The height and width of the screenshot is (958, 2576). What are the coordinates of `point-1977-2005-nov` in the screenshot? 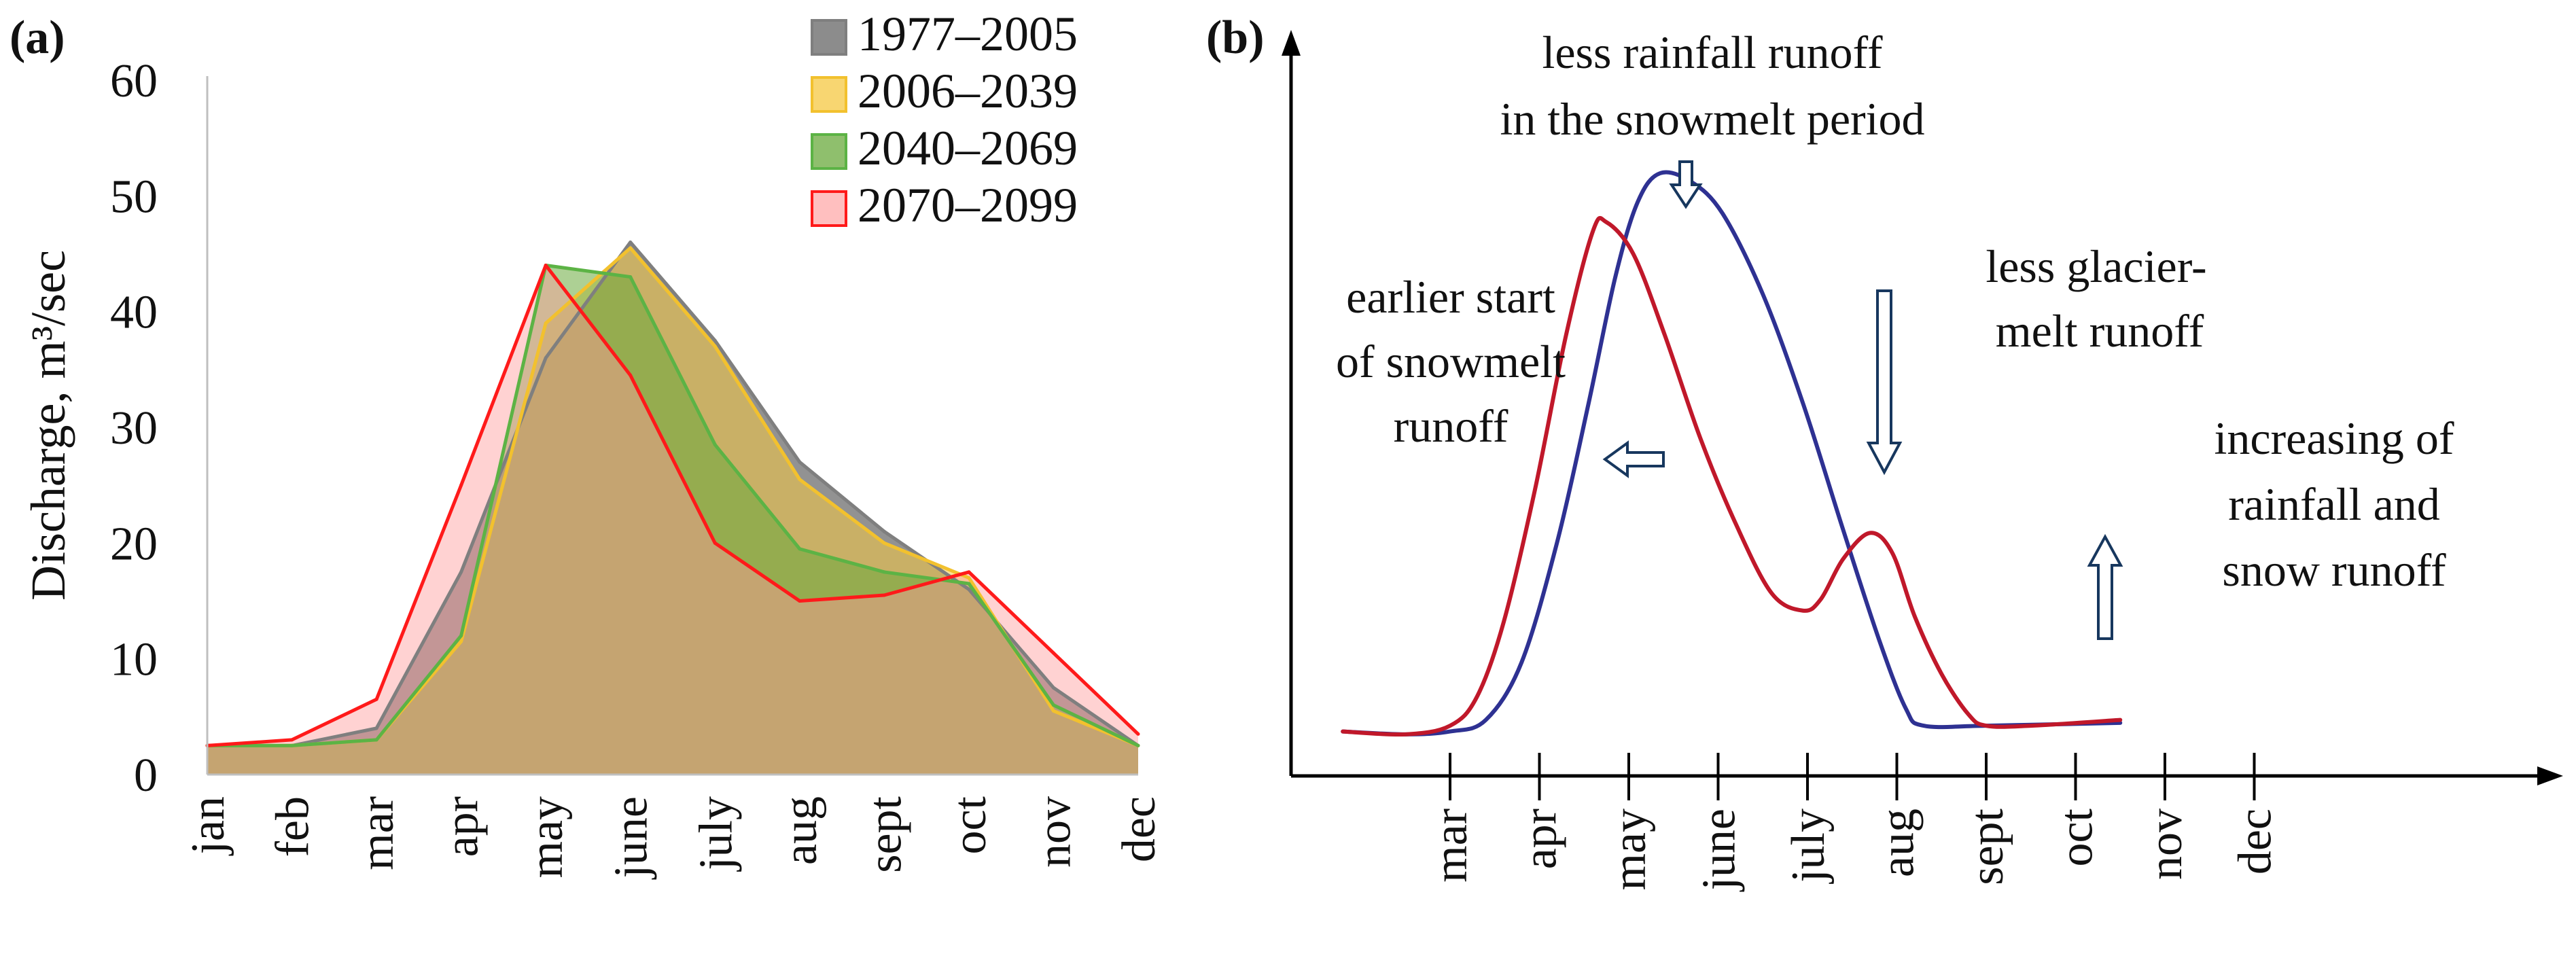 It's located at (1053, 688).